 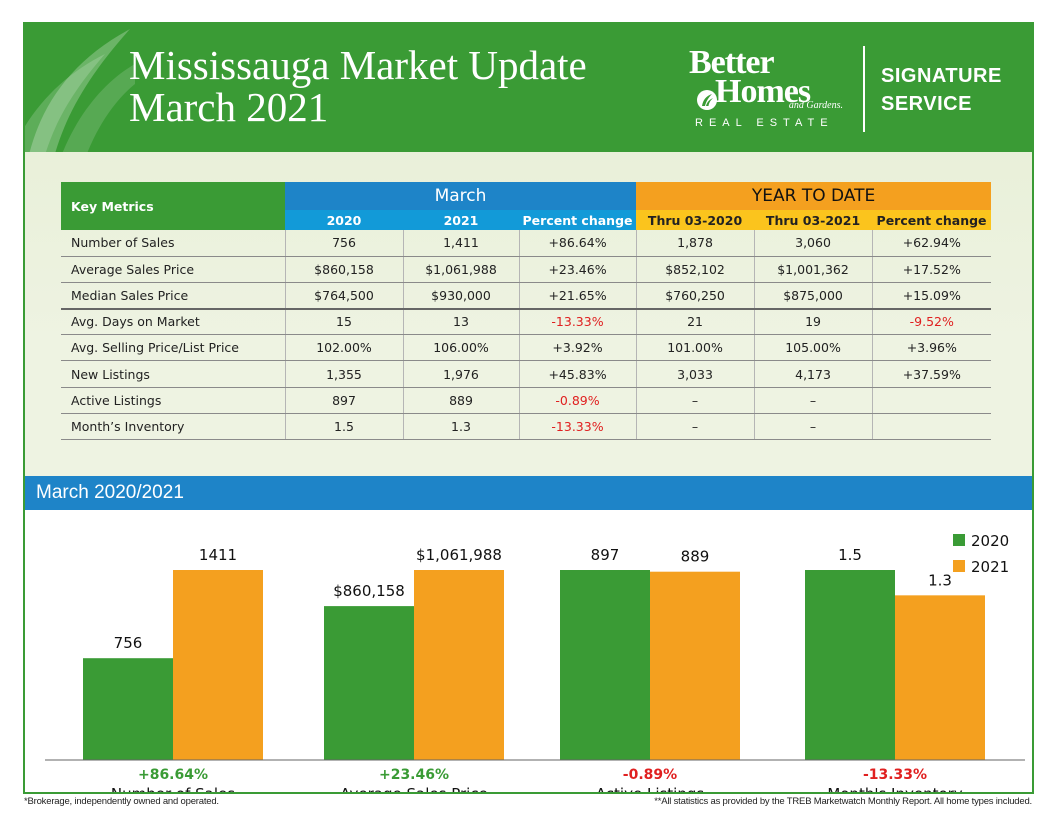 What do you see at coordinates (461, 196) in the screenshot?
I see `march-group-header: March` at bounding box center [461, 196].